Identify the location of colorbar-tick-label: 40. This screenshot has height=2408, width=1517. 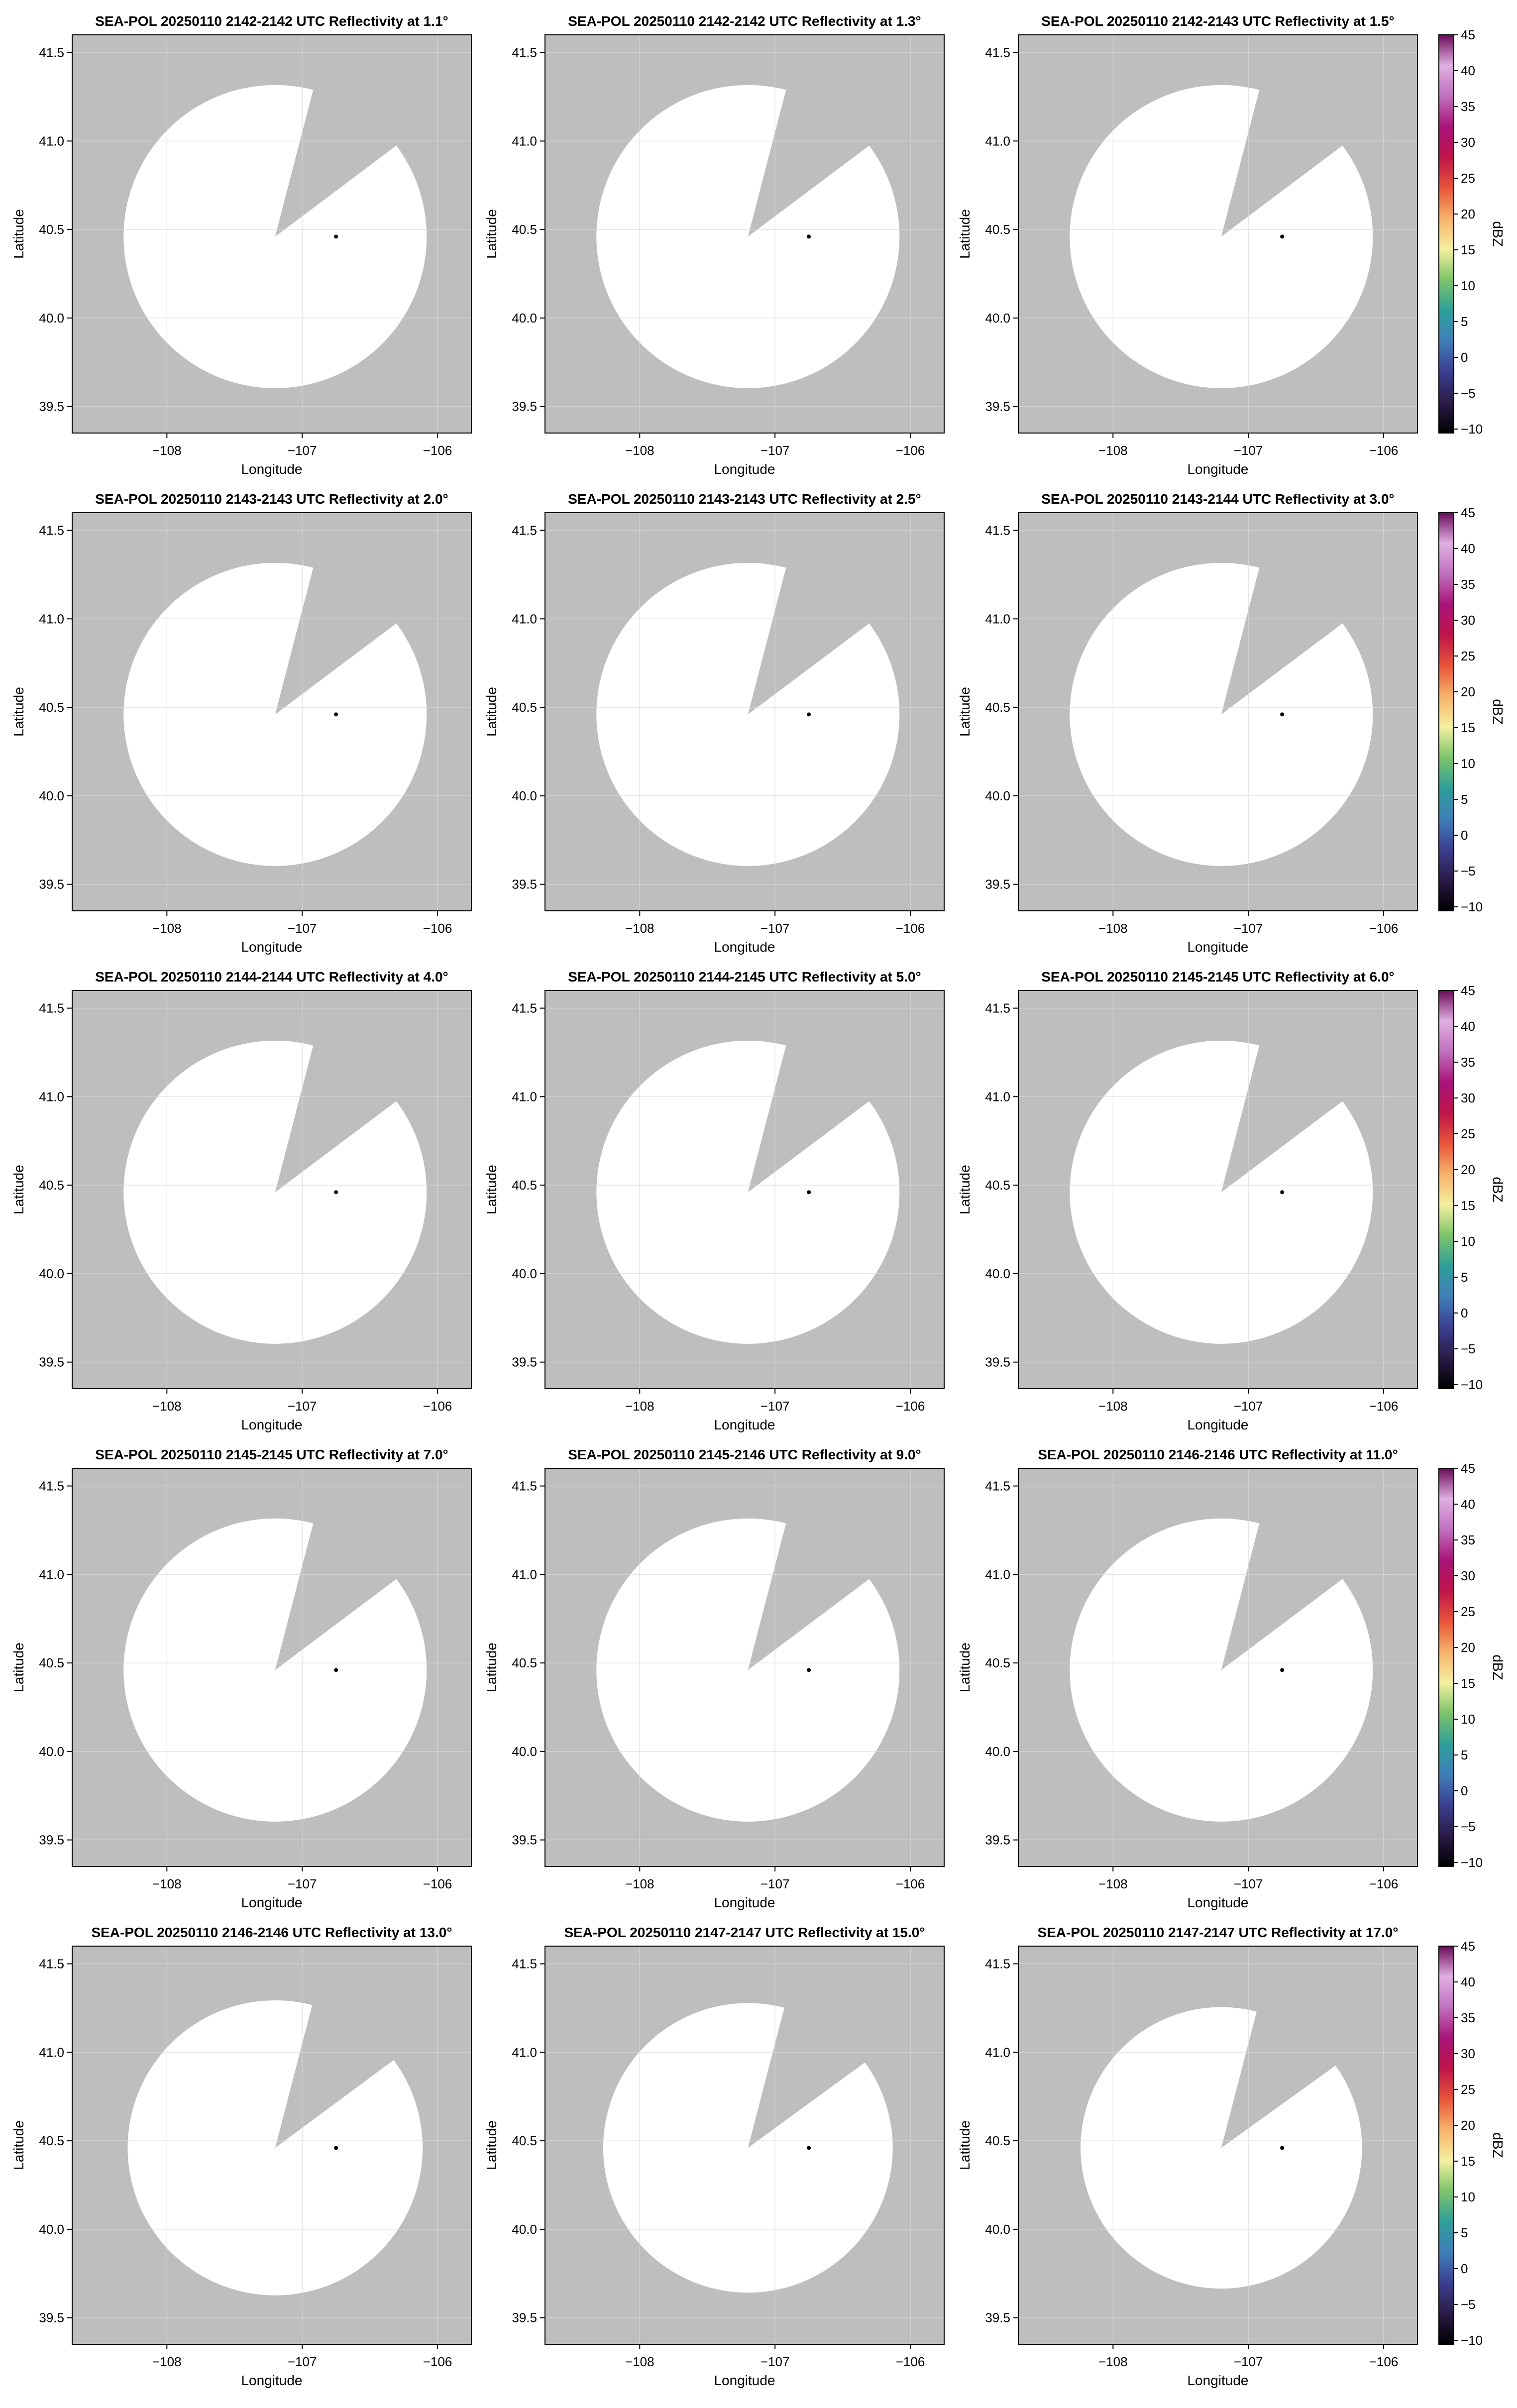
(1468, 1026).